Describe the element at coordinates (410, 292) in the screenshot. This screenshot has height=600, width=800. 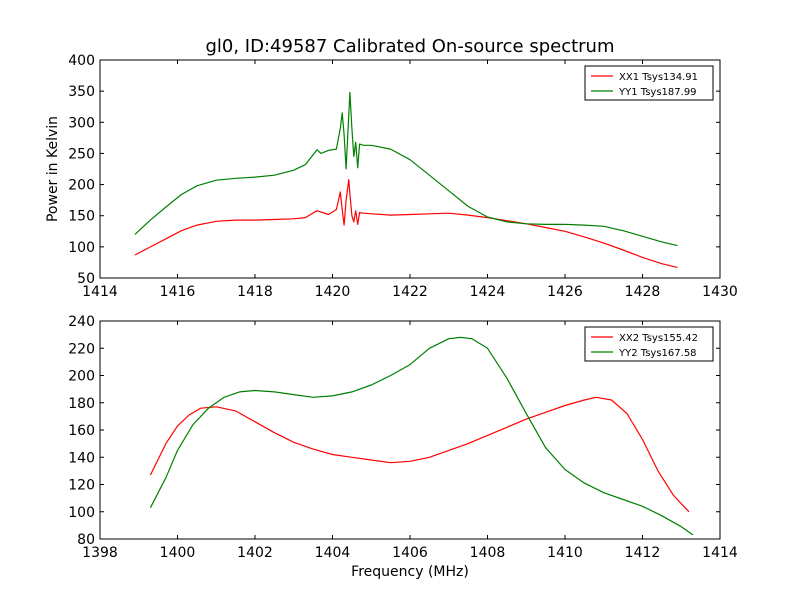
I see `x-tick-label: 1422` at that location.